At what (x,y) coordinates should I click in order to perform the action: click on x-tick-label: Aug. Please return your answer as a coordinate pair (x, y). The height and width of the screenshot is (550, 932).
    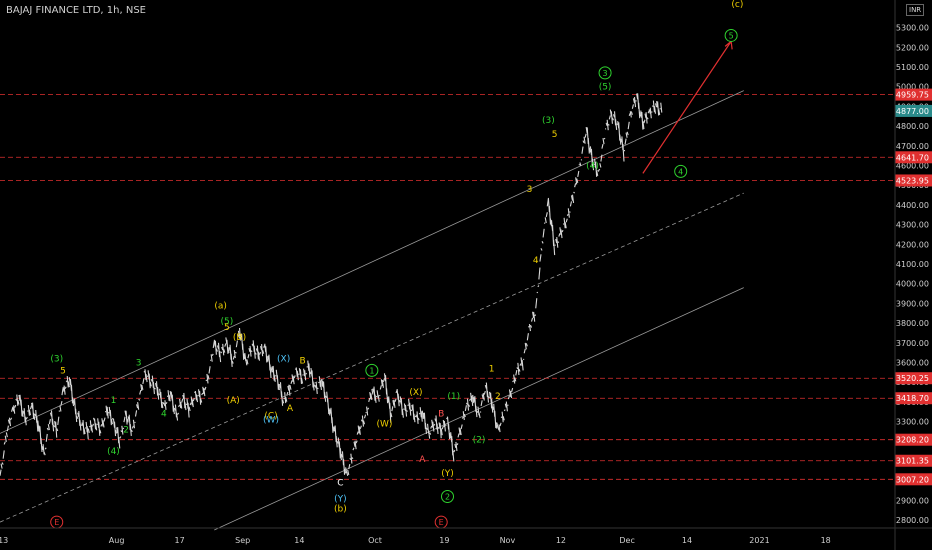
    Looking at the image, I should click on (117, 540).